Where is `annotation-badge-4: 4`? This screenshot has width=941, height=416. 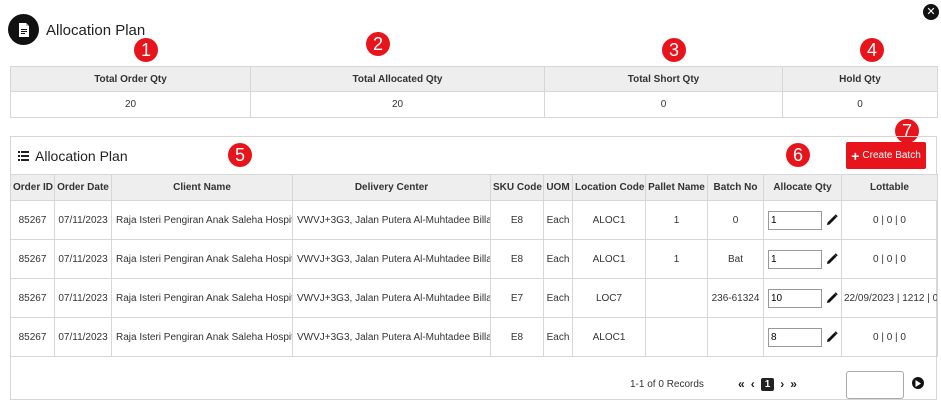
annotation-badge-4: 4 is located at coordinates (872, 50).